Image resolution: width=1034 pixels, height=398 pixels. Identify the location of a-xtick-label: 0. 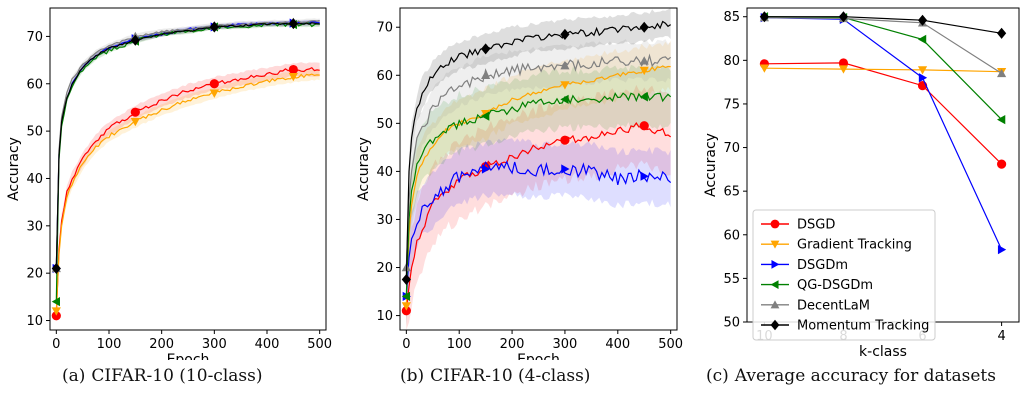
(56, 344).